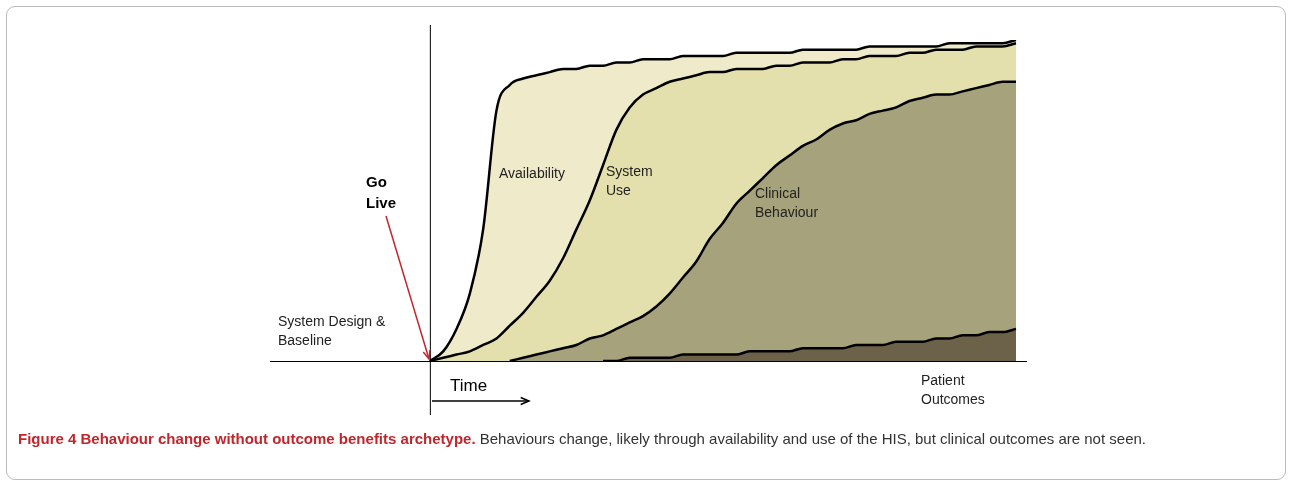  Describe the element at coordinates (247, 438) in the screenshot. I see `text: Figure 4 Behaviour change without outcome benefits archetype.` at that location.